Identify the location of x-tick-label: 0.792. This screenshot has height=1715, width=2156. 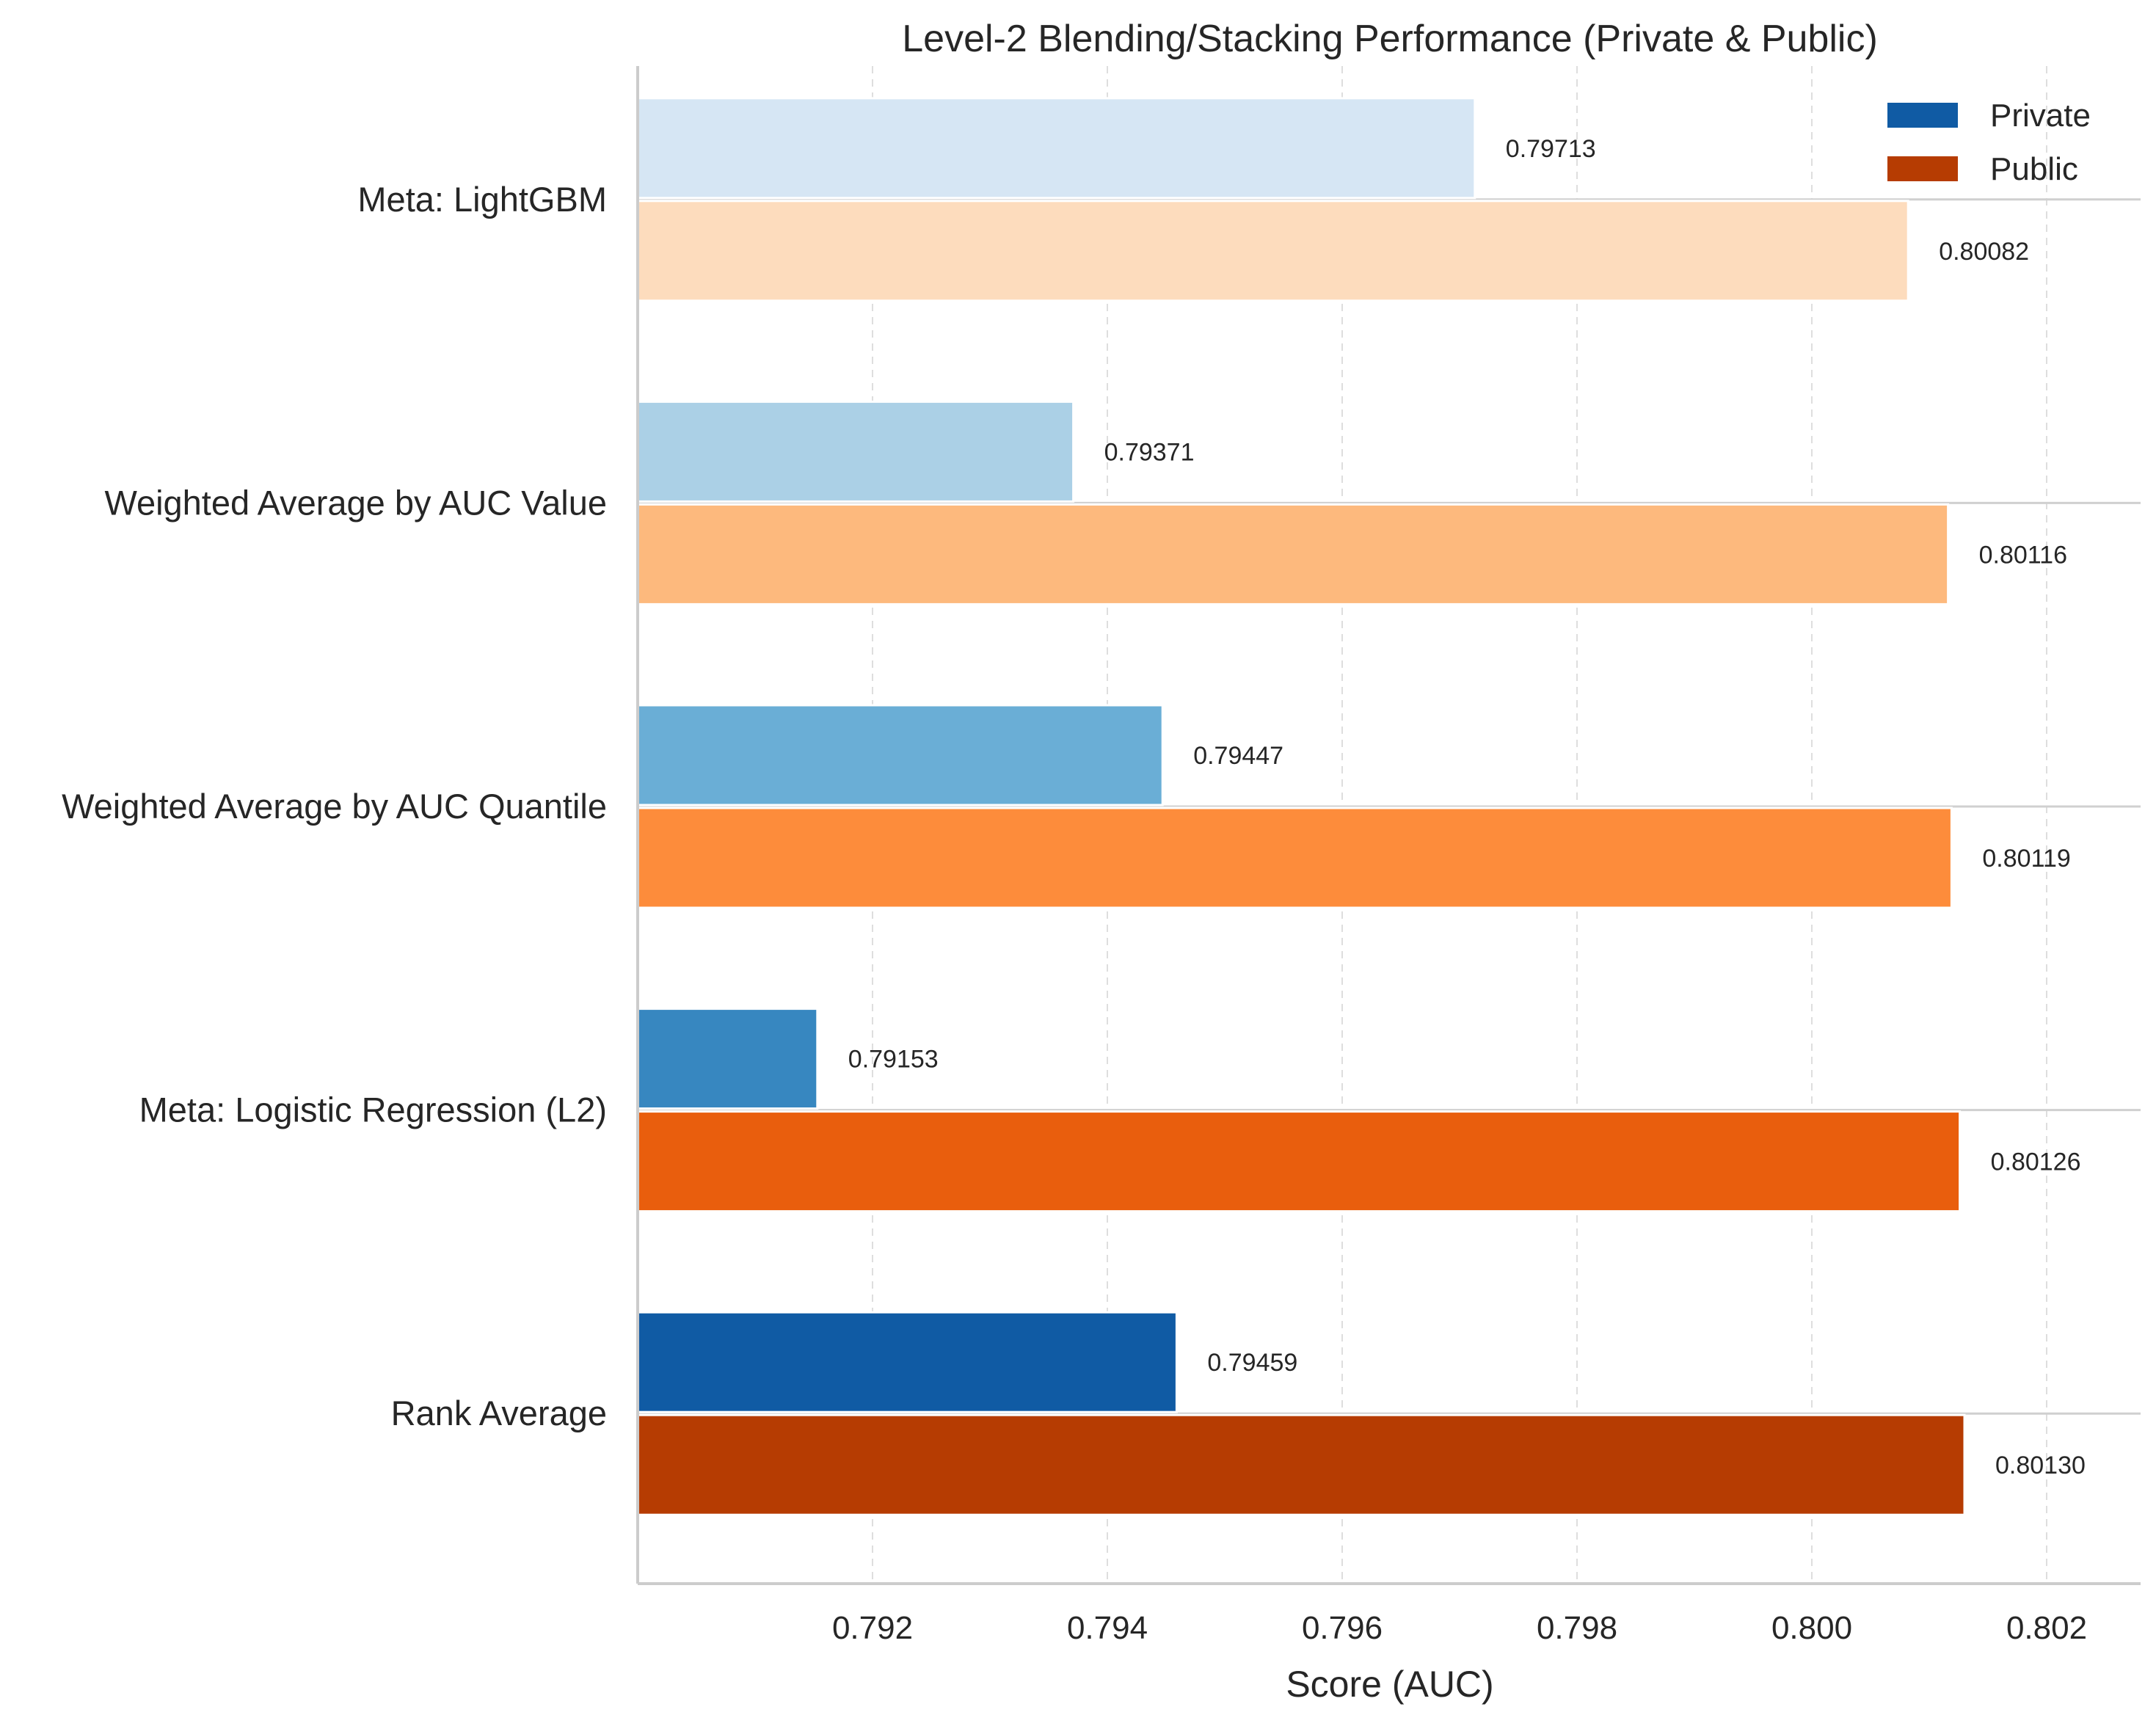
(873, 1628).